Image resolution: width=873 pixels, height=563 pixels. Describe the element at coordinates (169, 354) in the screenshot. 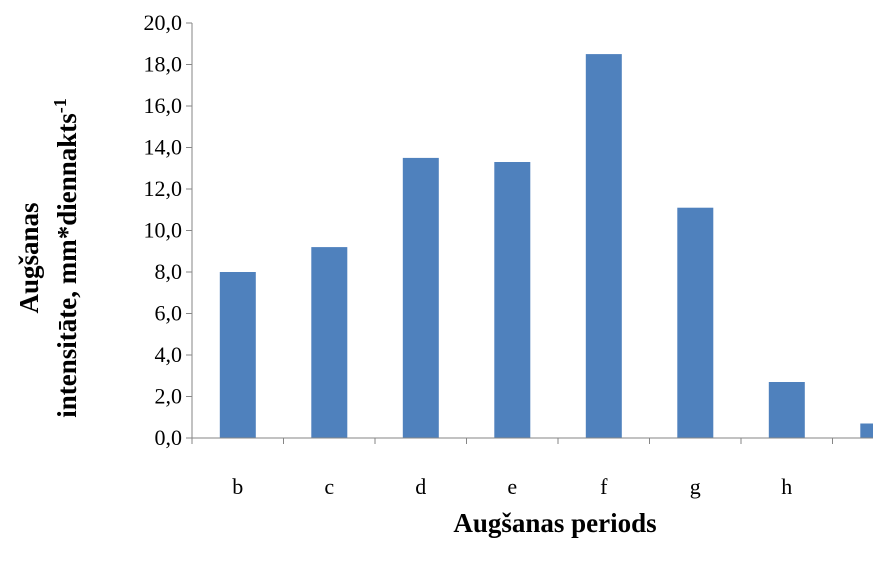

I see `y-tick-label: 4,0` at that location.